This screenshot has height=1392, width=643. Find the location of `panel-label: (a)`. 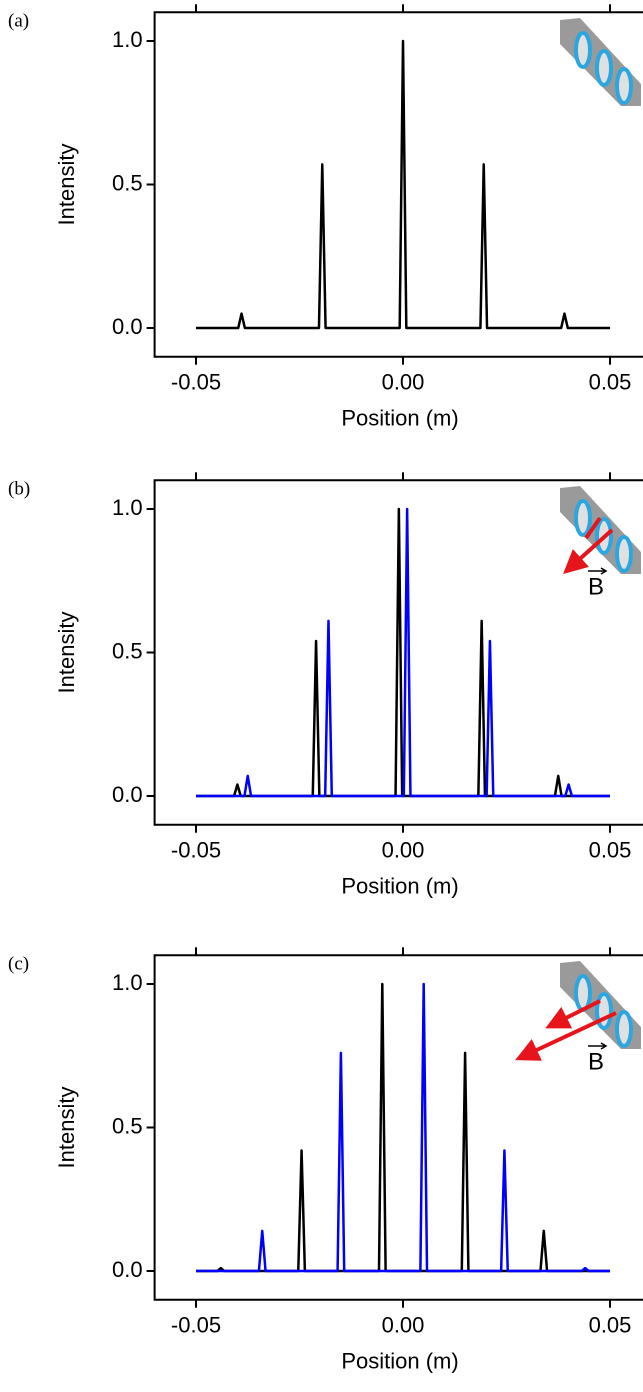

panel-label: (a) is located at coordinates (18, 20).